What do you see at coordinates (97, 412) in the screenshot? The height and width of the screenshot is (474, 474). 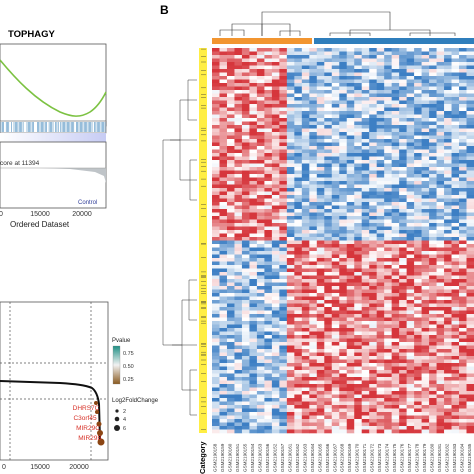 I see `rank-point` at bounding box center [97, 412].